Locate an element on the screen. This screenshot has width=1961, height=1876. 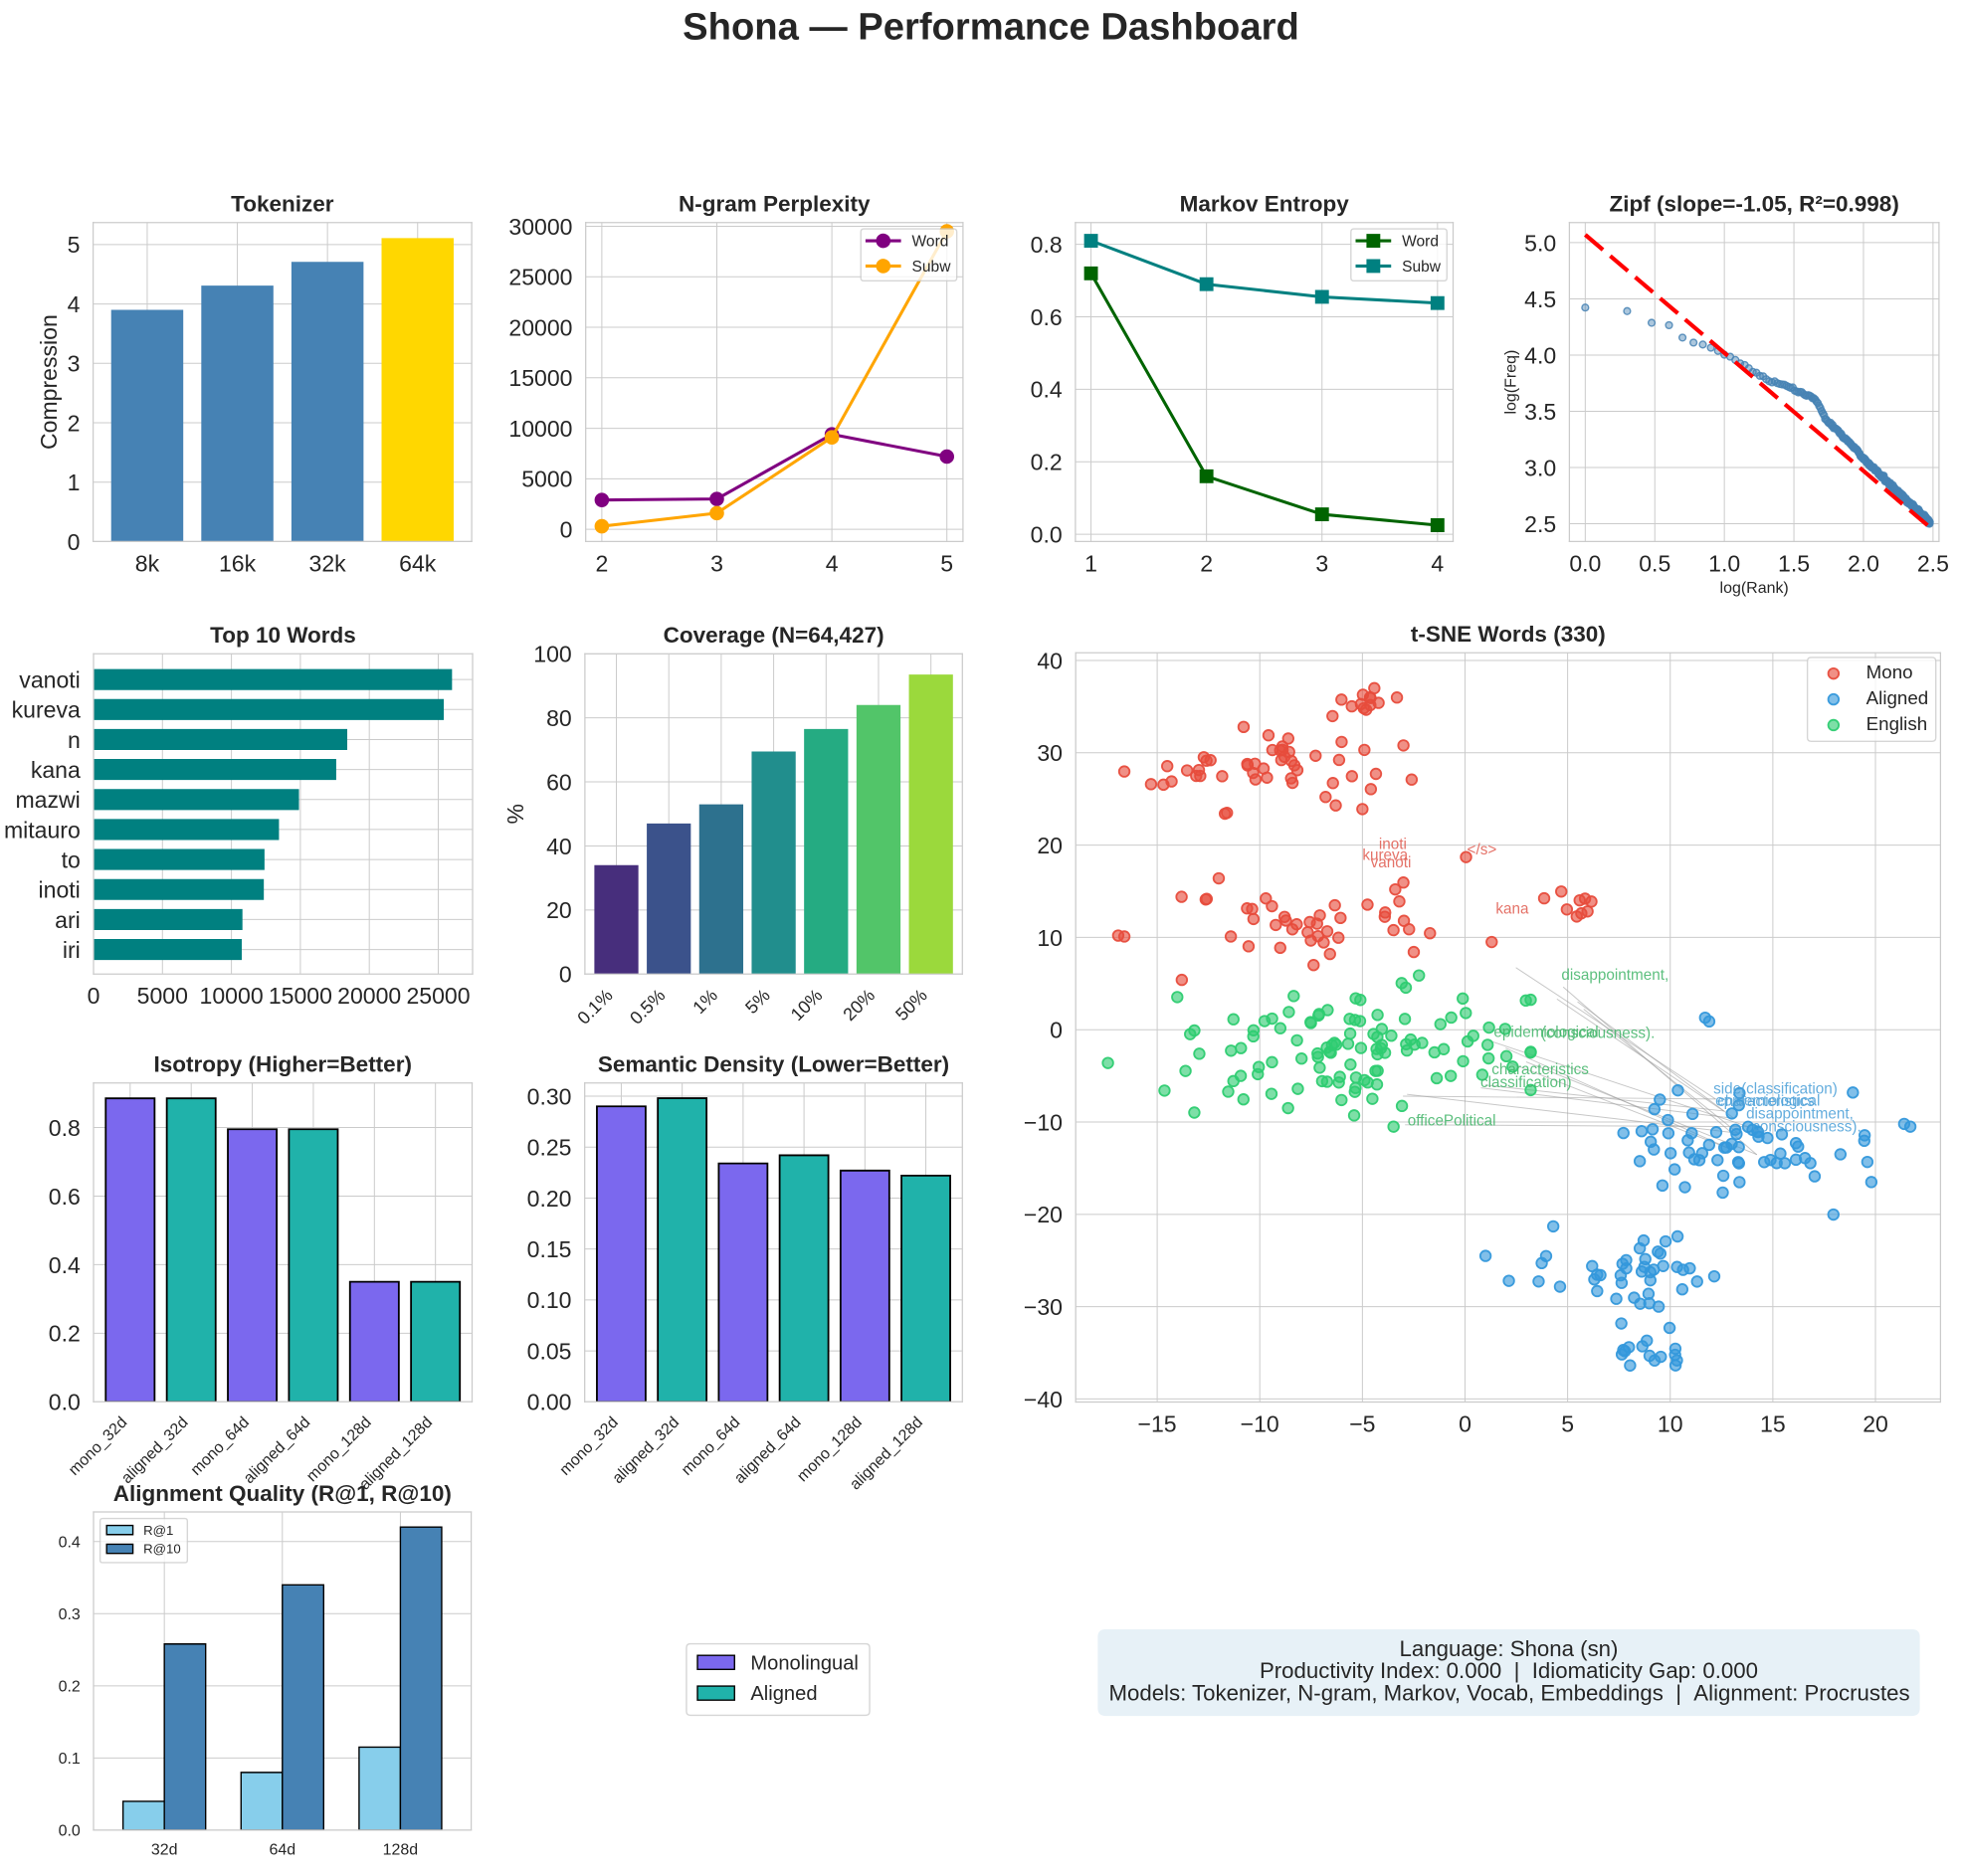
svg-text: −20 is located at coordinates (1043, 1214).